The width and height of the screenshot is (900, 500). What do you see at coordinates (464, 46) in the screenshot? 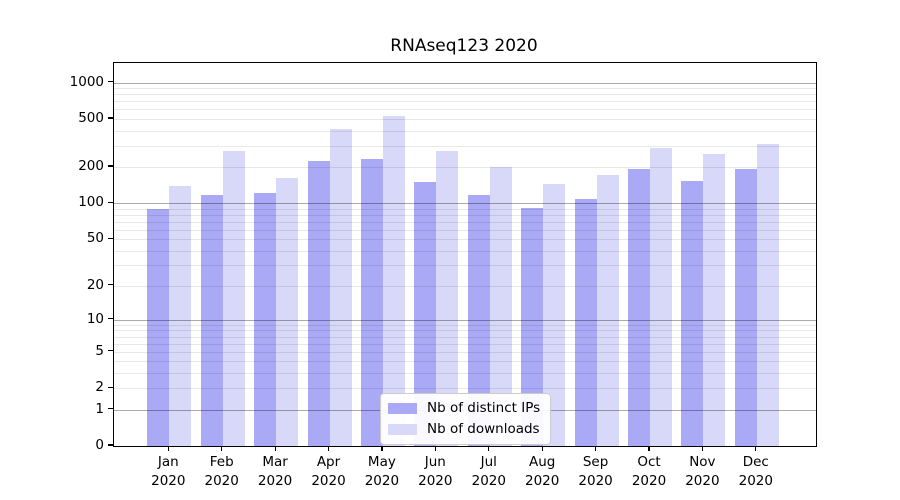
I see `chart-title: RNAseq123 2020` at bounding box center [464, 46].